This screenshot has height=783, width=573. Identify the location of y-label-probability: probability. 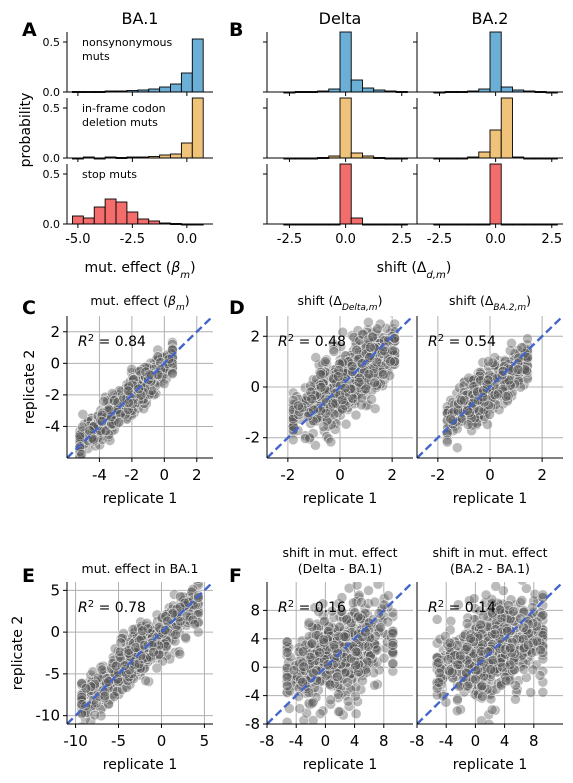
(26, 130).